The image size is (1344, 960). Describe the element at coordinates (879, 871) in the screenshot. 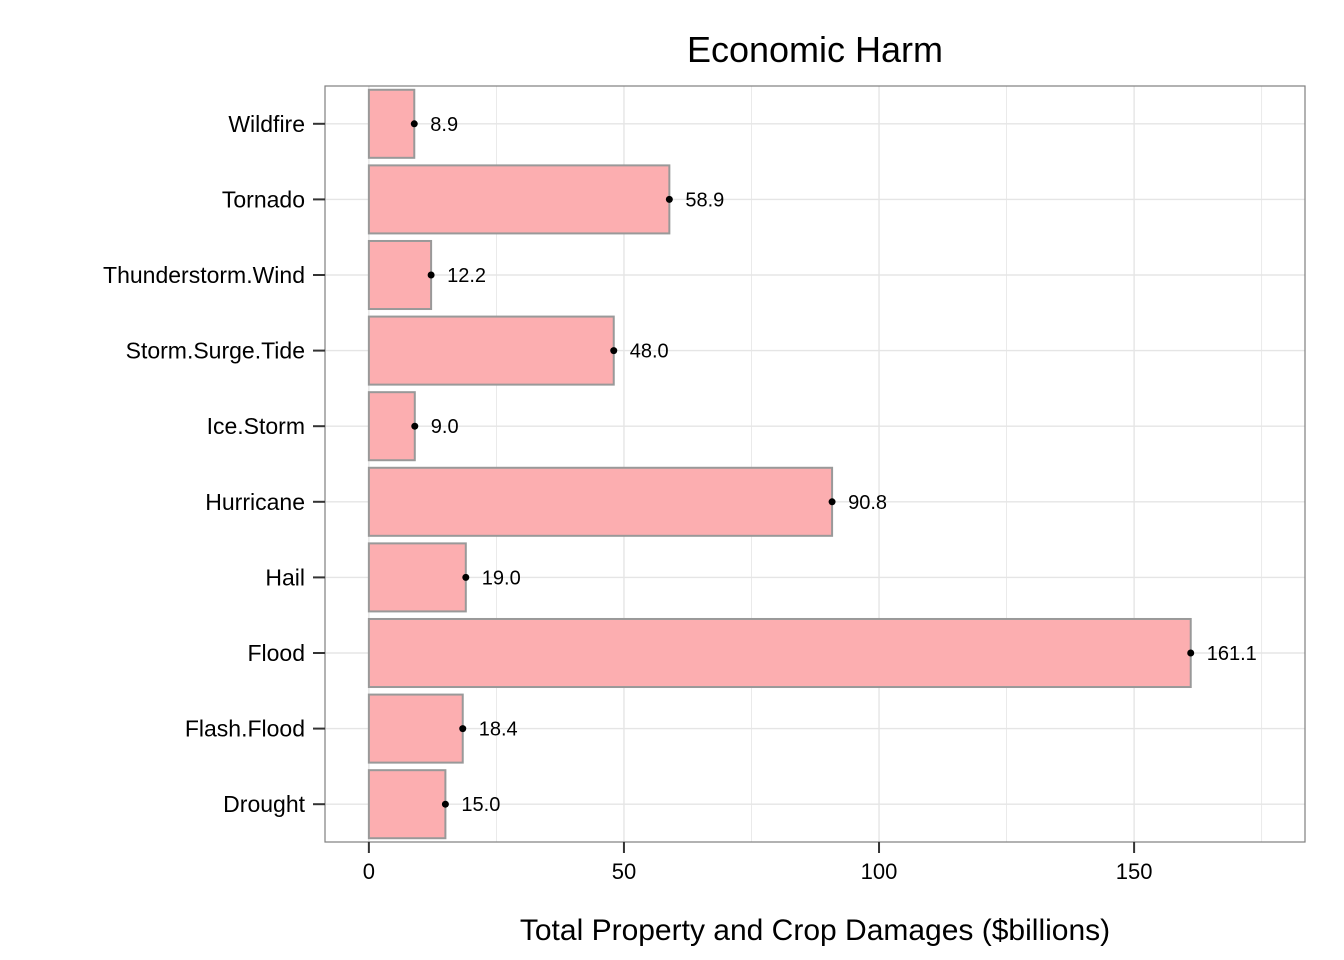

I see `x-tick-label: 100` at that location.